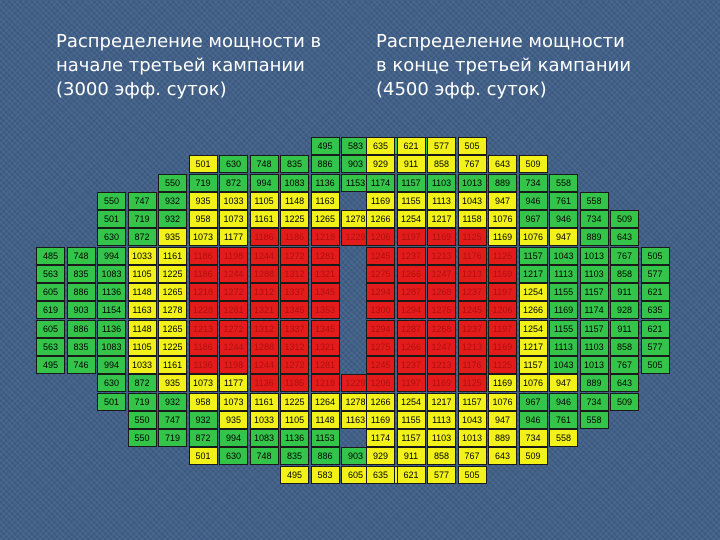  What do you see at coordinates (111, 255) in the screenshot?
I see `map-cell: 994` at bounding box center [111, 255].